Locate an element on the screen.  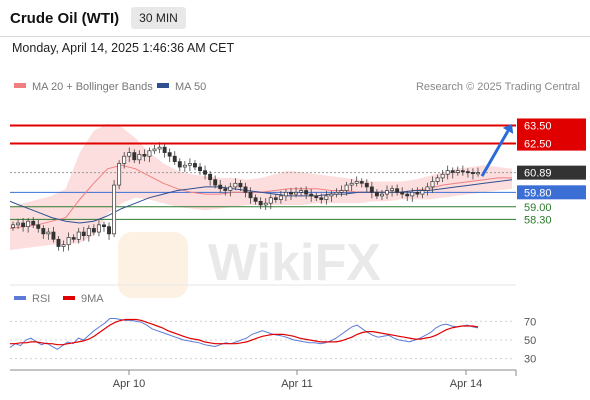
rsi-legend-swatch is located at coordinates (20, 298).